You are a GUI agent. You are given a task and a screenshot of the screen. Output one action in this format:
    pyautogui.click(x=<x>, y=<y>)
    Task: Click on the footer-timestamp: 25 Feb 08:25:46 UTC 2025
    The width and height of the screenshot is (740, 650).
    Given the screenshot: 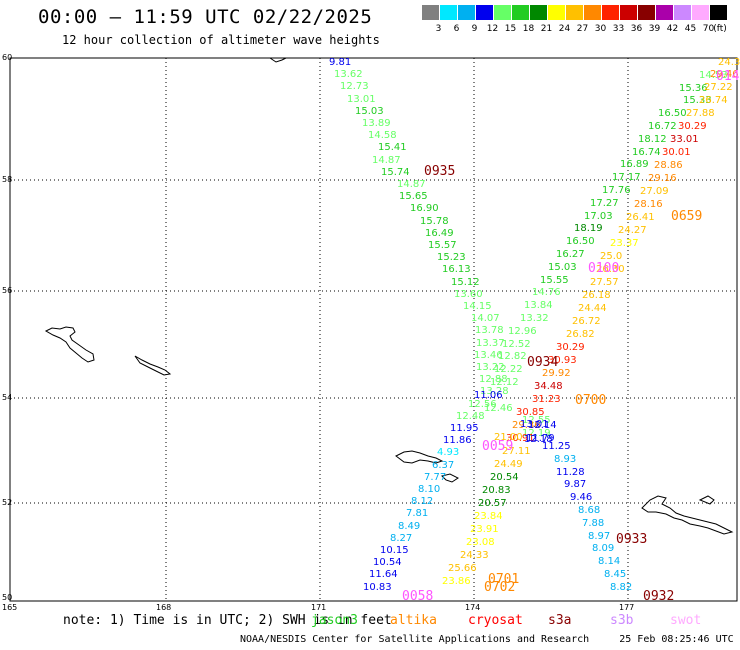 What is the action you would take?
    pyautogui.click(x=679, y=639)
    